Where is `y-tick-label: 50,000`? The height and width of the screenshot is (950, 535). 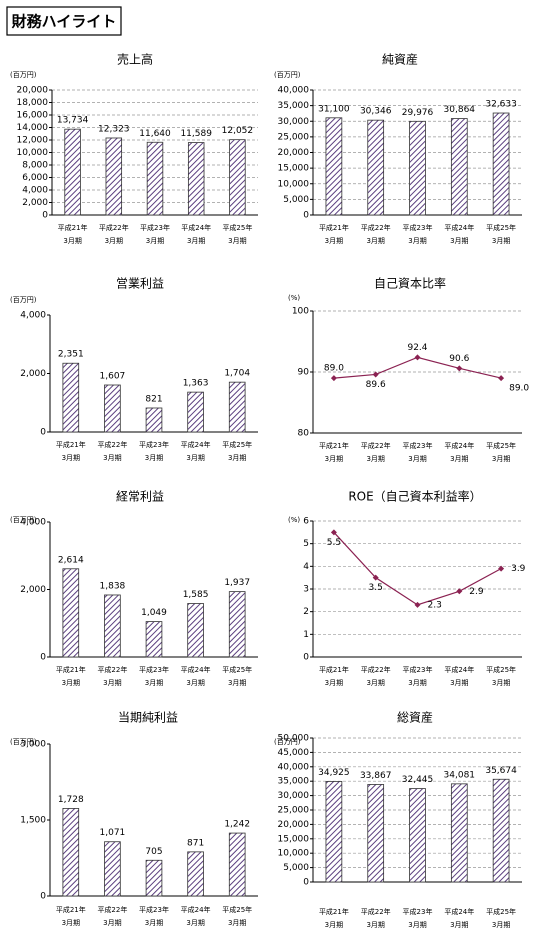
y-tick-label: 50,000 is located at coordinates (294, 739).